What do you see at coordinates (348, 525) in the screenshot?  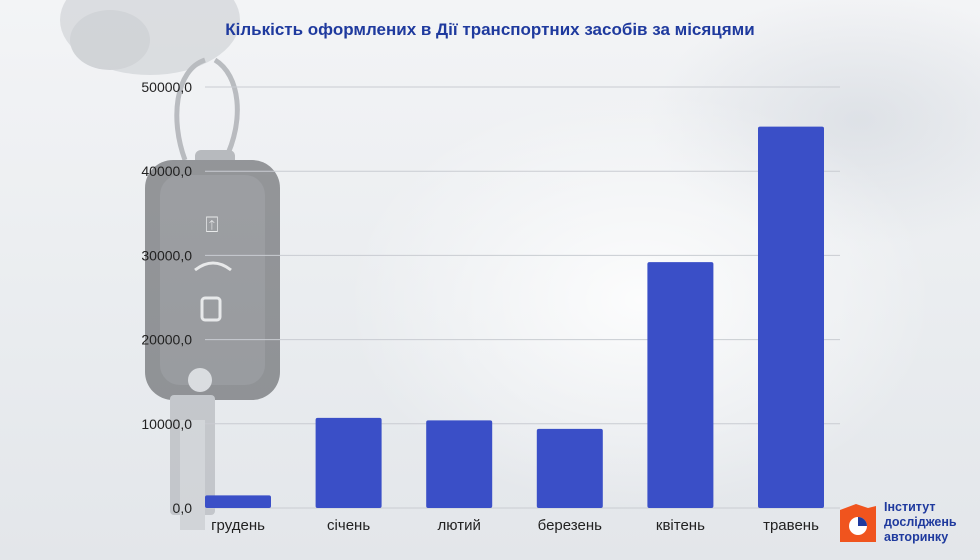 I see `x-tick-label: січень` at bounding box center [348, 525].